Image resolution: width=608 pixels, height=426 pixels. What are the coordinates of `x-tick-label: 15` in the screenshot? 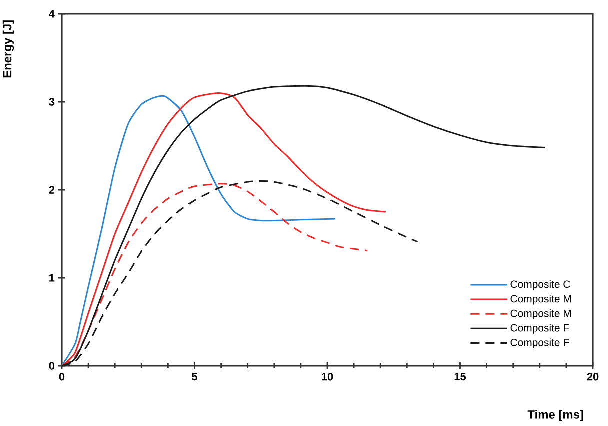 It's located at (460, 377).